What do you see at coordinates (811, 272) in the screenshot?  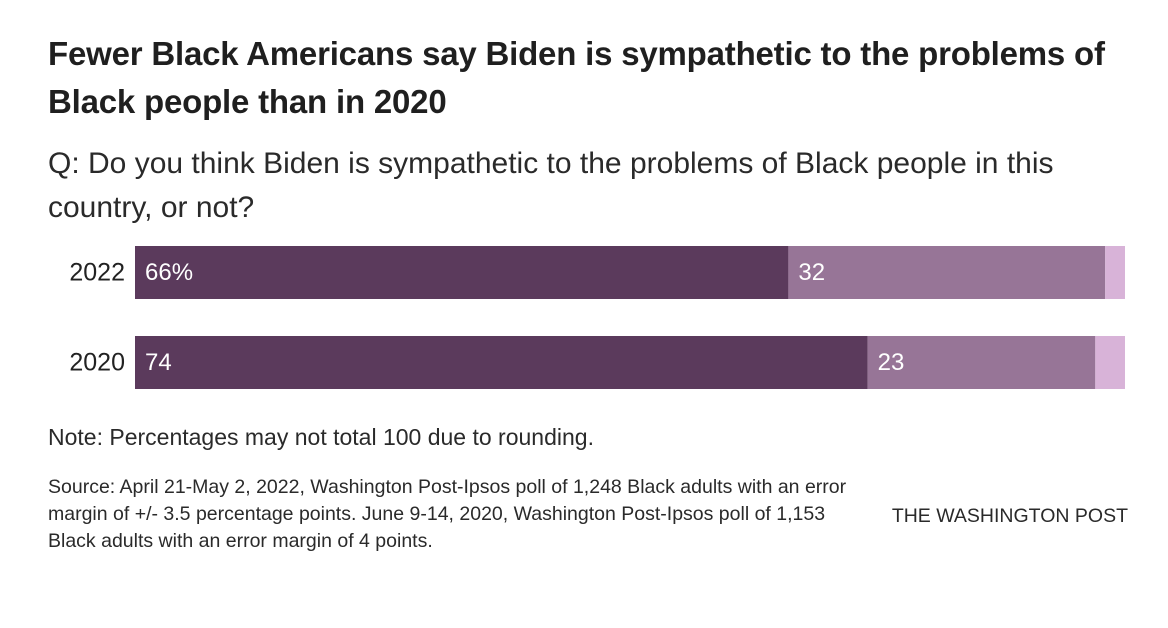 I see `data-label-2022-2: 32` at bounding box center [811, 272].